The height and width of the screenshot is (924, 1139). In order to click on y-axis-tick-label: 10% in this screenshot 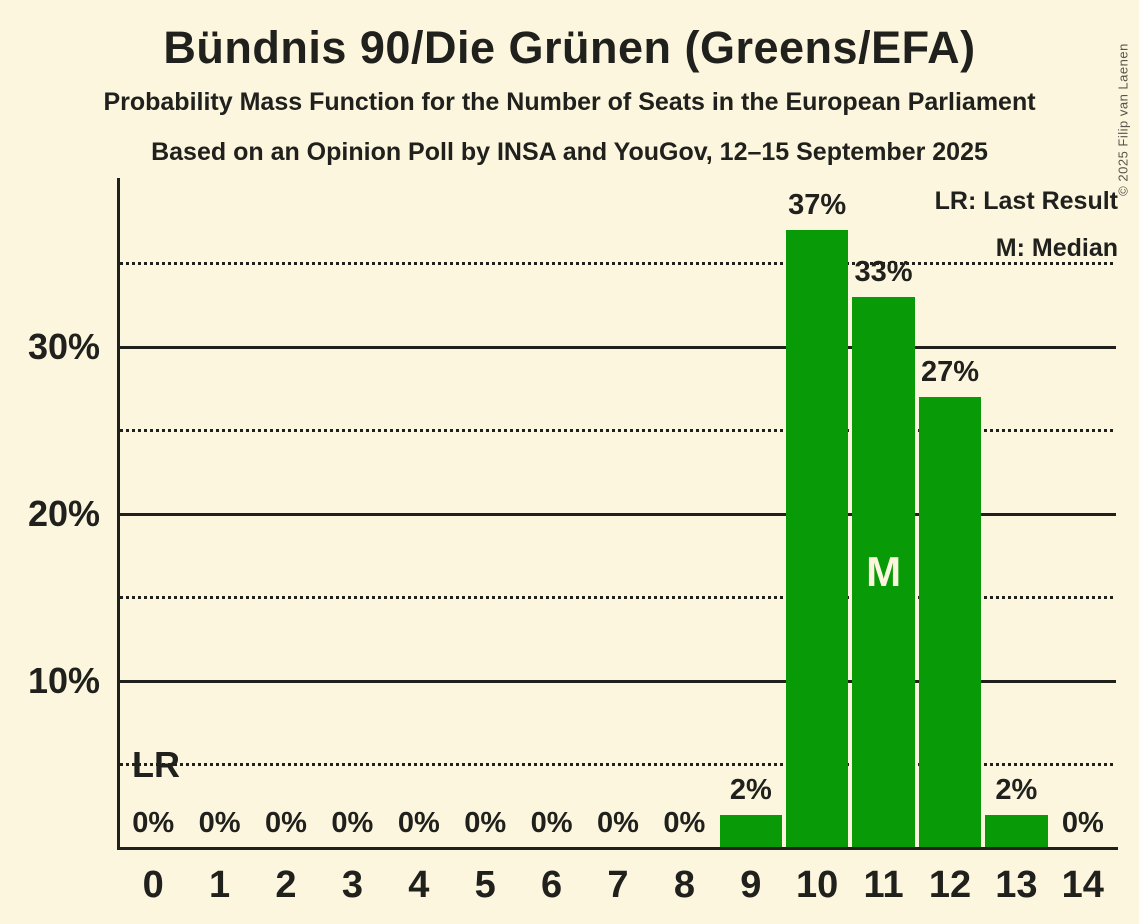, I will do `click(63, 680)`.